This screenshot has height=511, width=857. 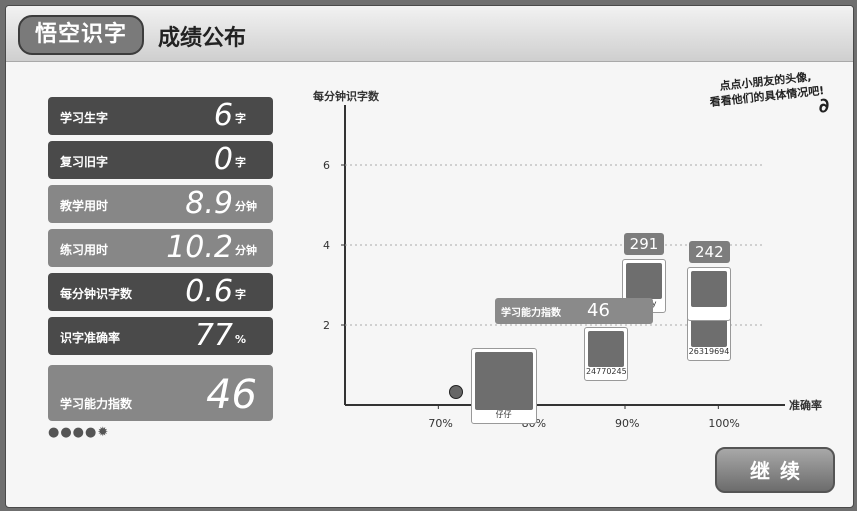 What do you see at coordinates (199, 247) in the screenshot?
I see `stat-value: 10.2` at bounding box center [199, 247].